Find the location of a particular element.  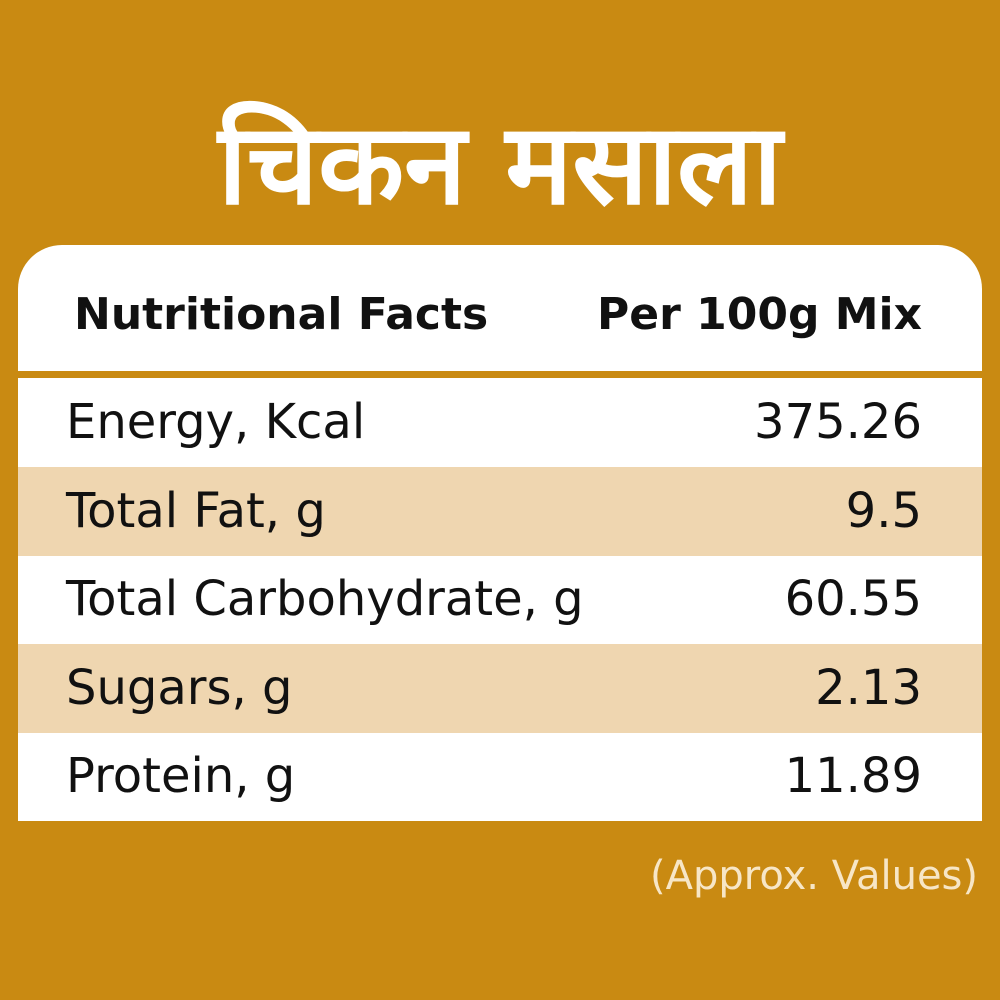

nutrient-value: 11.89 is located at coordinates (853, 776).